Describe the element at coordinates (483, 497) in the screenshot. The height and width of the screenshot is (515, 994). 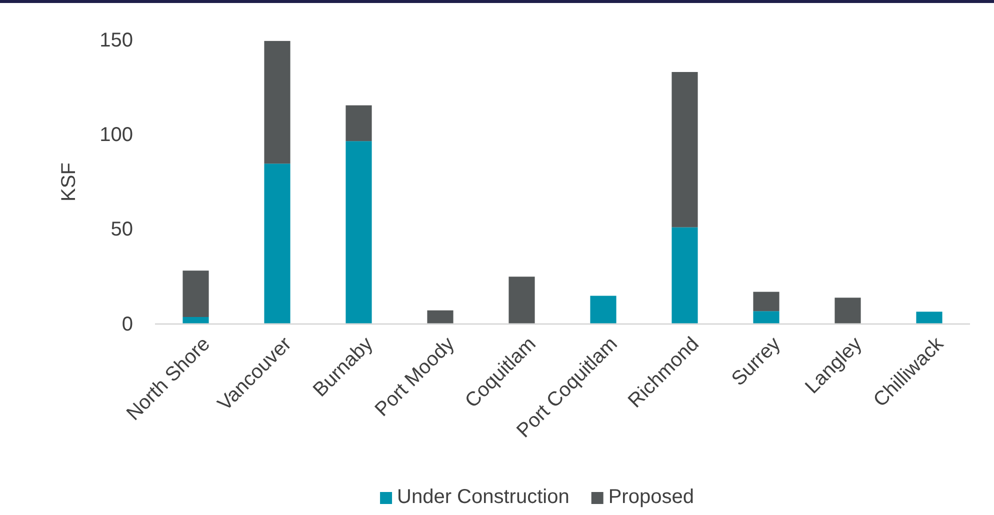
I see `legend-label: Under Construction` at that location.